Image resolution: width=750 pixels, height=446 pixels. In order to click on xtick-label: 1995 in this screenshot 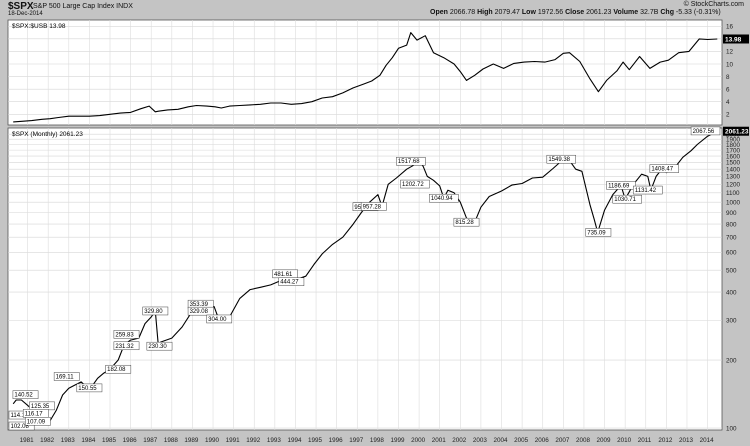, I will do `click(315, 440)`.